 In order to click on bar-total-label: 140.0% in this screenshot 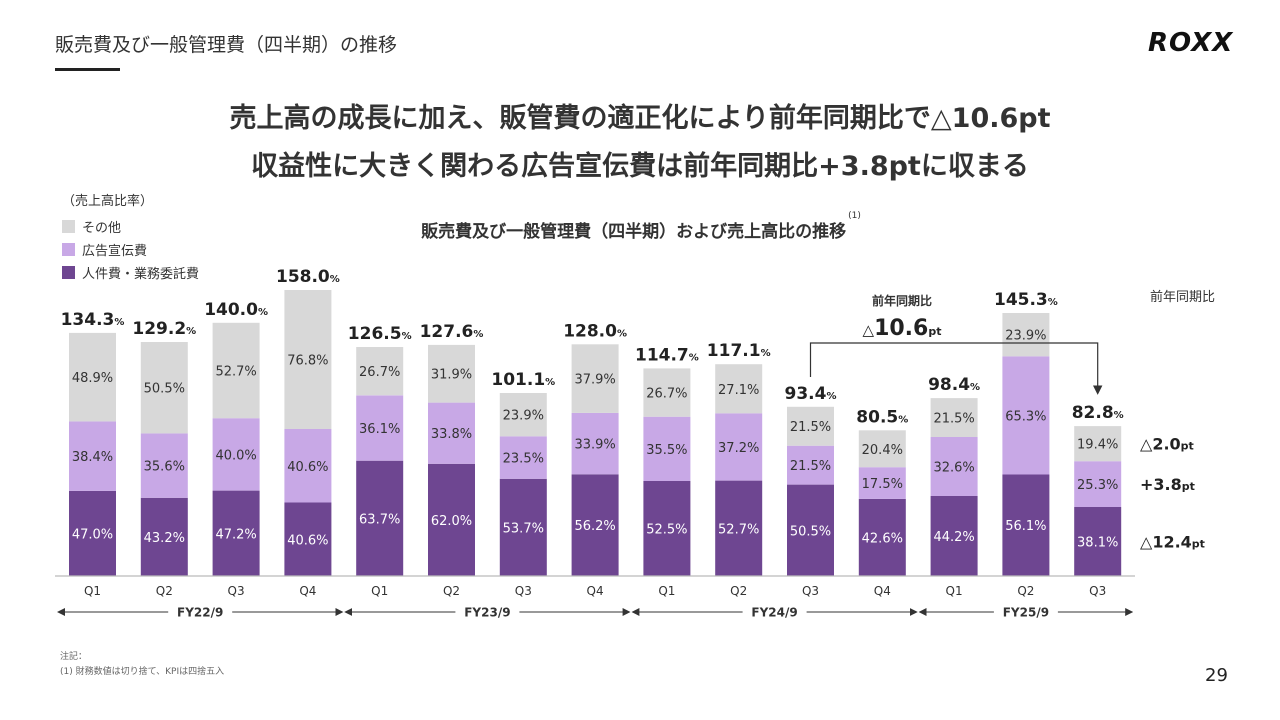, I will do `click(236, 310)`.